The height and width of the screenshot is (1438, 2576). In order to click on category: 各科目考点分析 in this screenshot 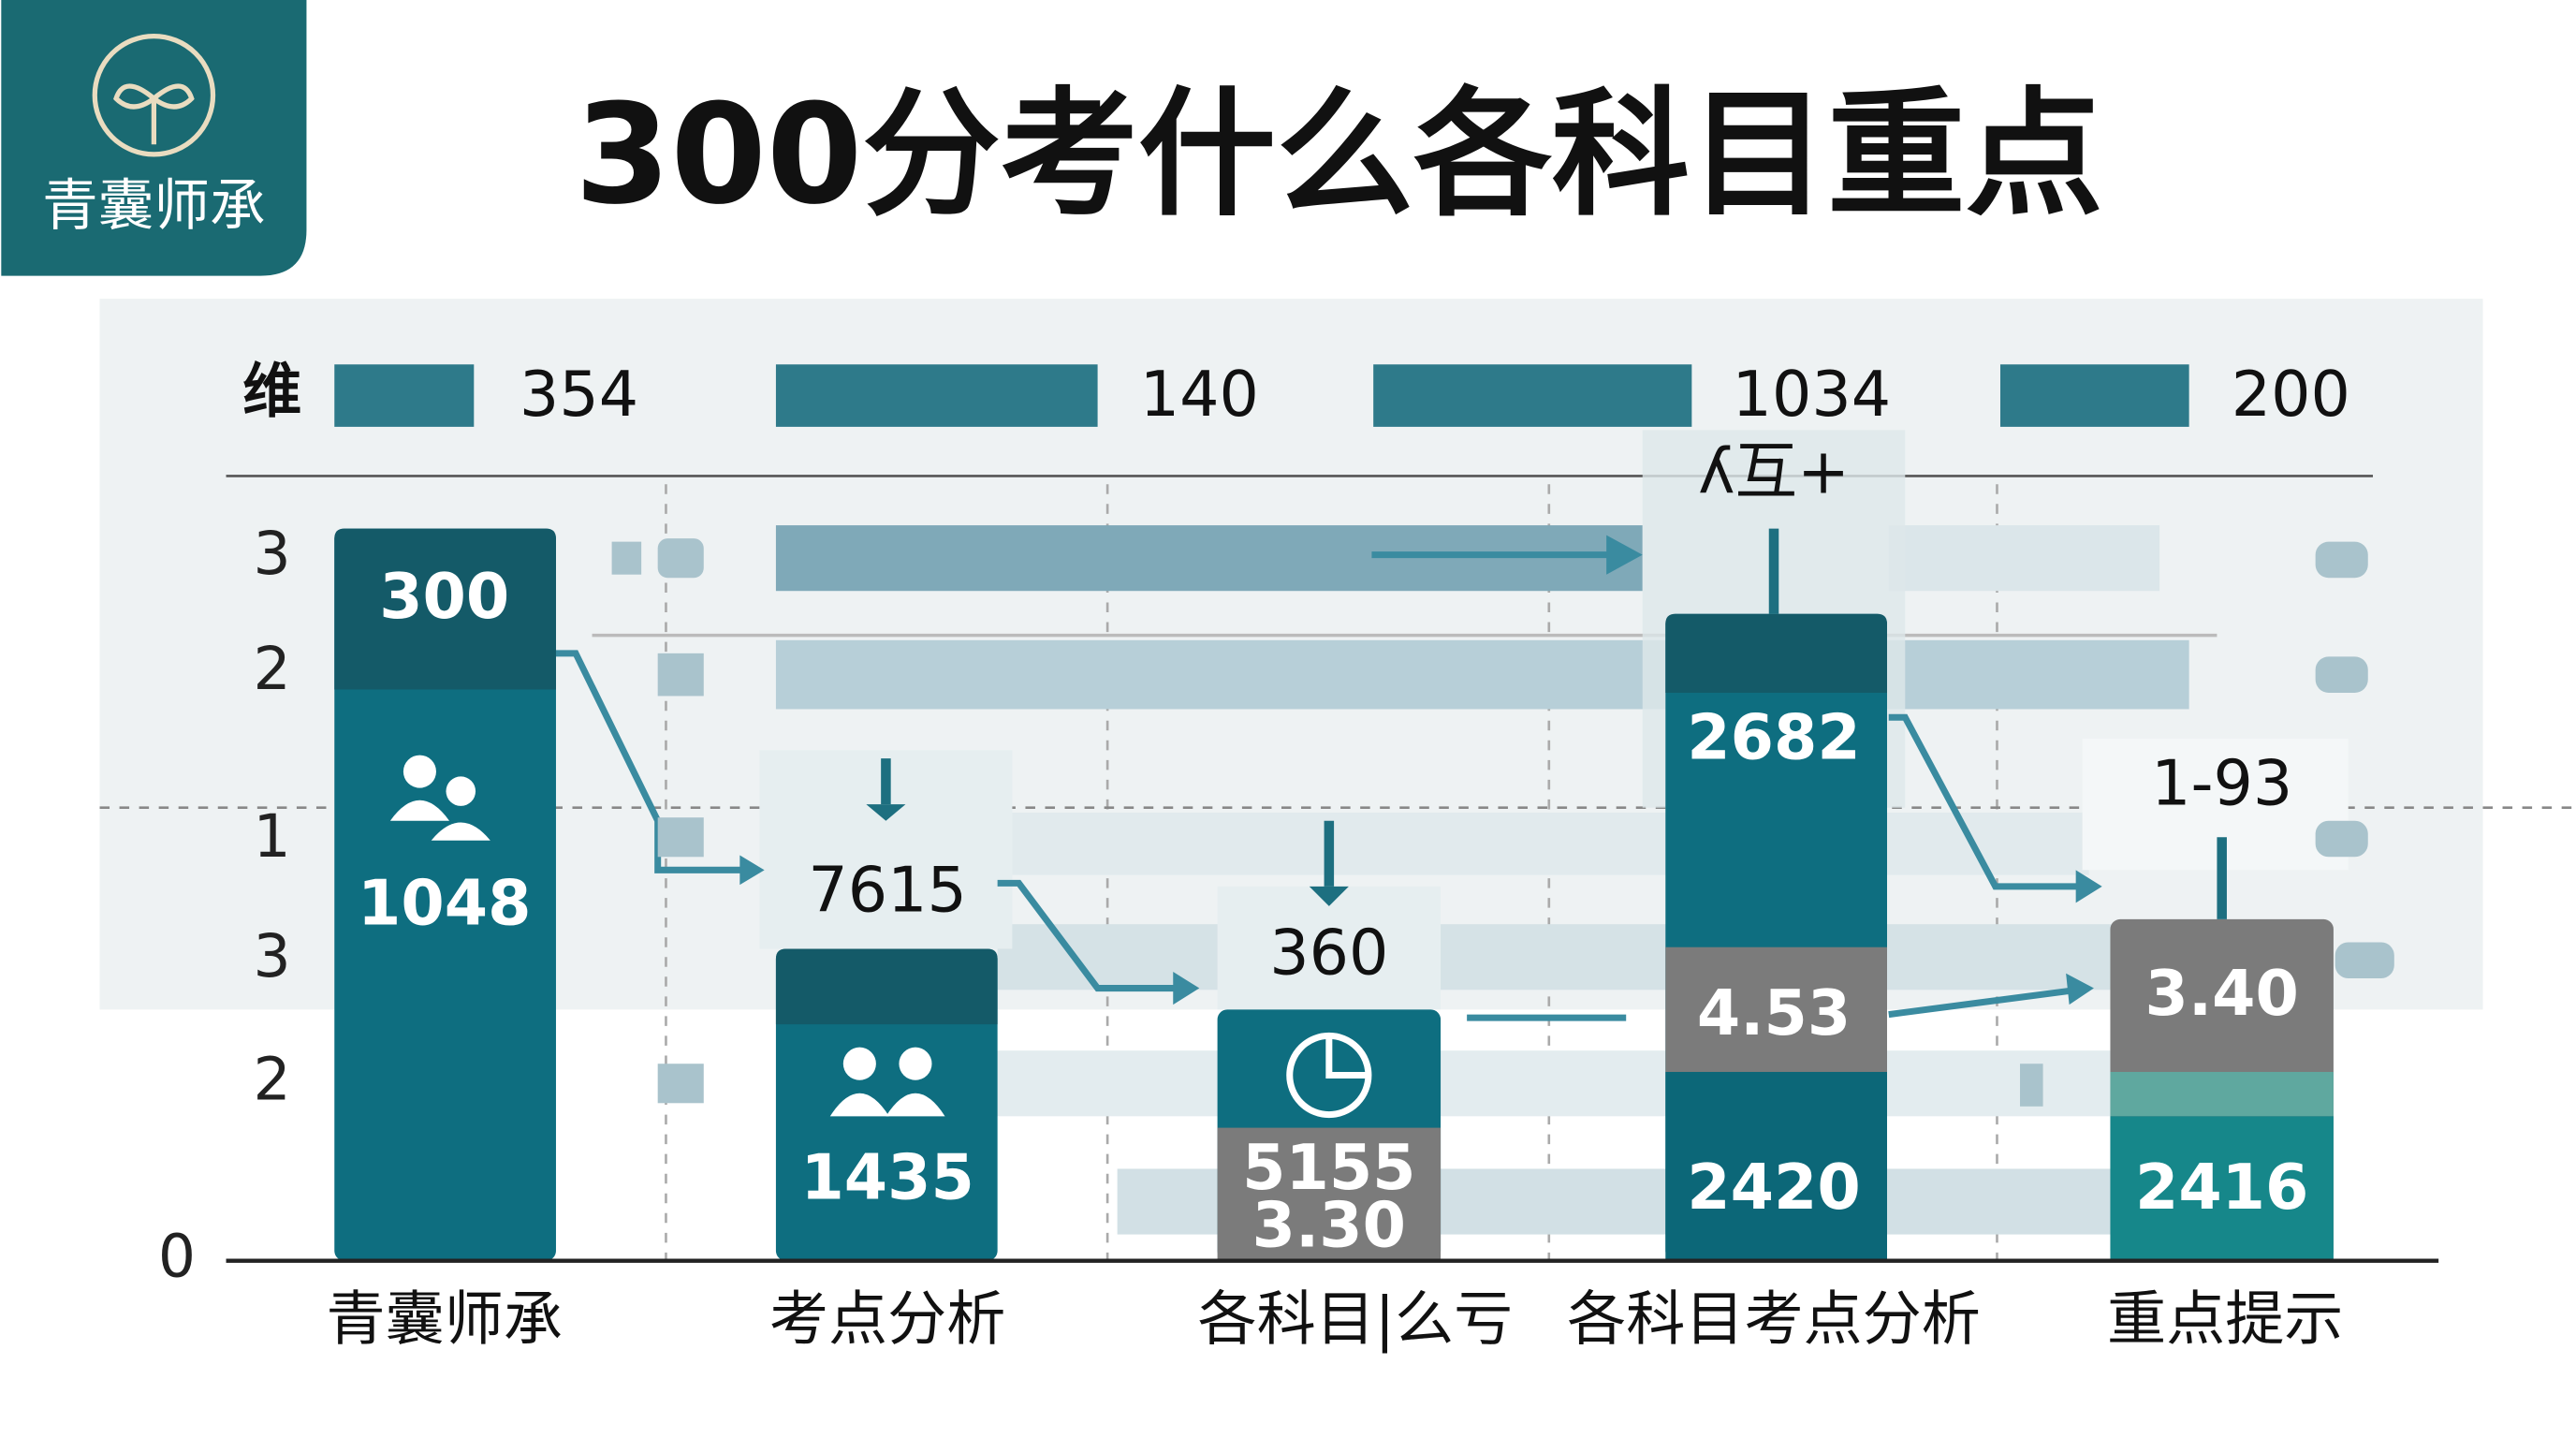, I will do `click(1774, 1318)`.